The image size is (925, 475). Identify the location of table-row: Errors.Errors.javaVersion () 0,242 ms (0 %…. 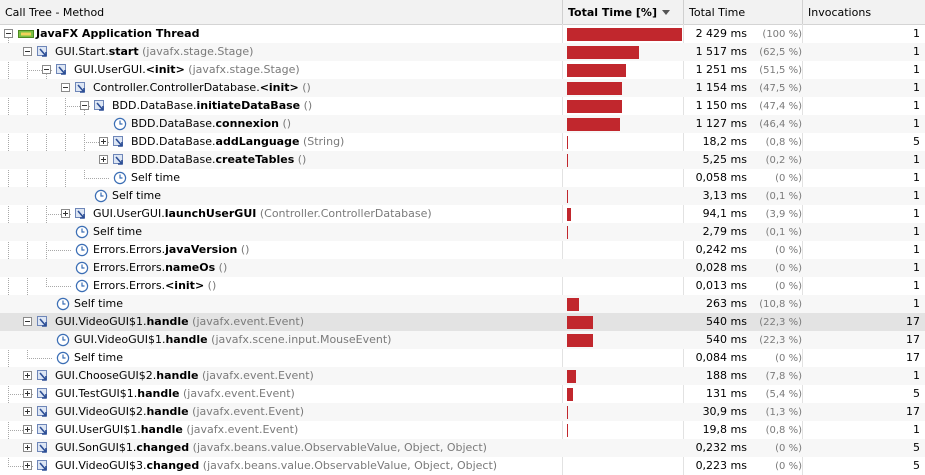
(462, 250).